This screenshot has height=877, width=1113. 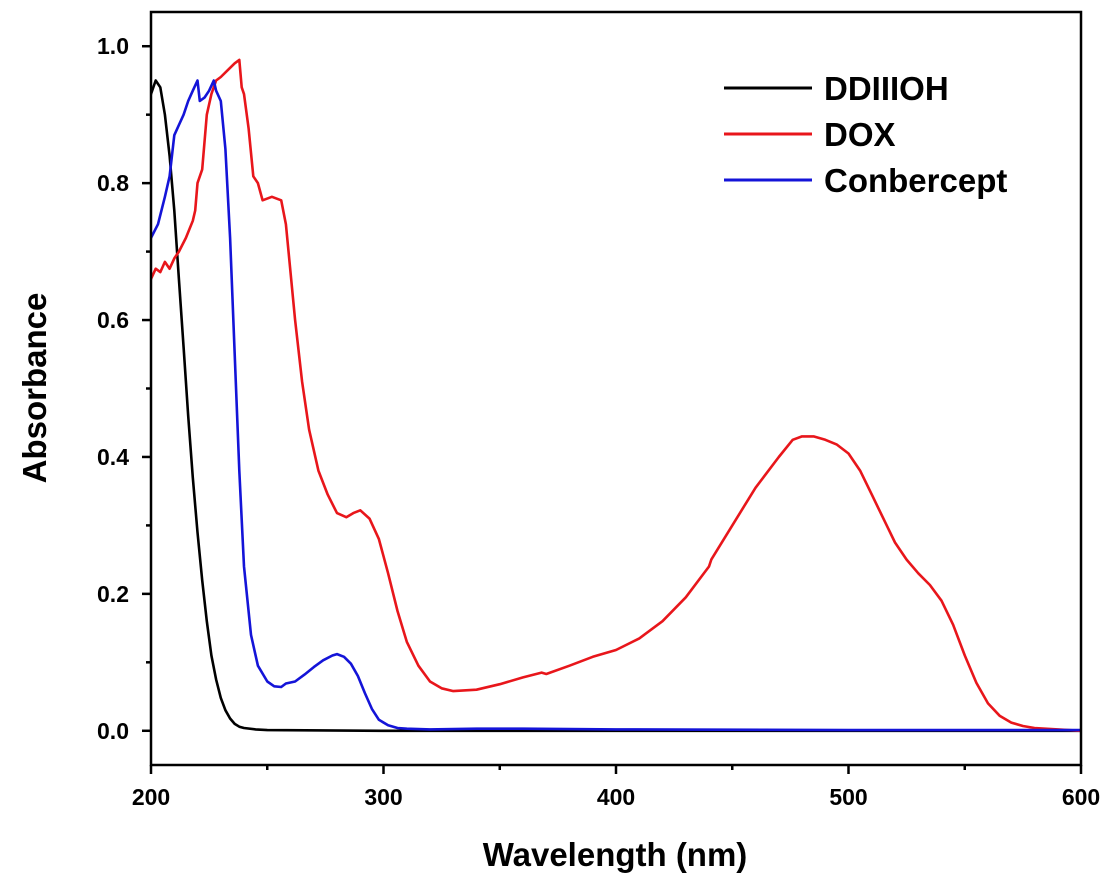 I want to click on x-tick-label: 400, so click(x=616, y=797).